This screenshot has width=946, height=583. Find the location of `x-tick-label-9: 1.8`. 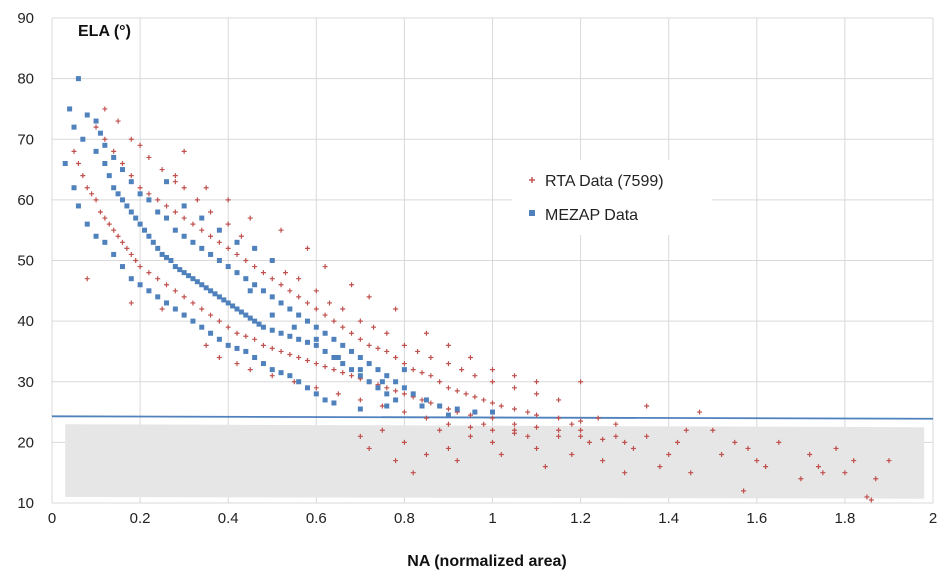

x-tick-label-9: 1.8 is located at coordinates (844, 518).